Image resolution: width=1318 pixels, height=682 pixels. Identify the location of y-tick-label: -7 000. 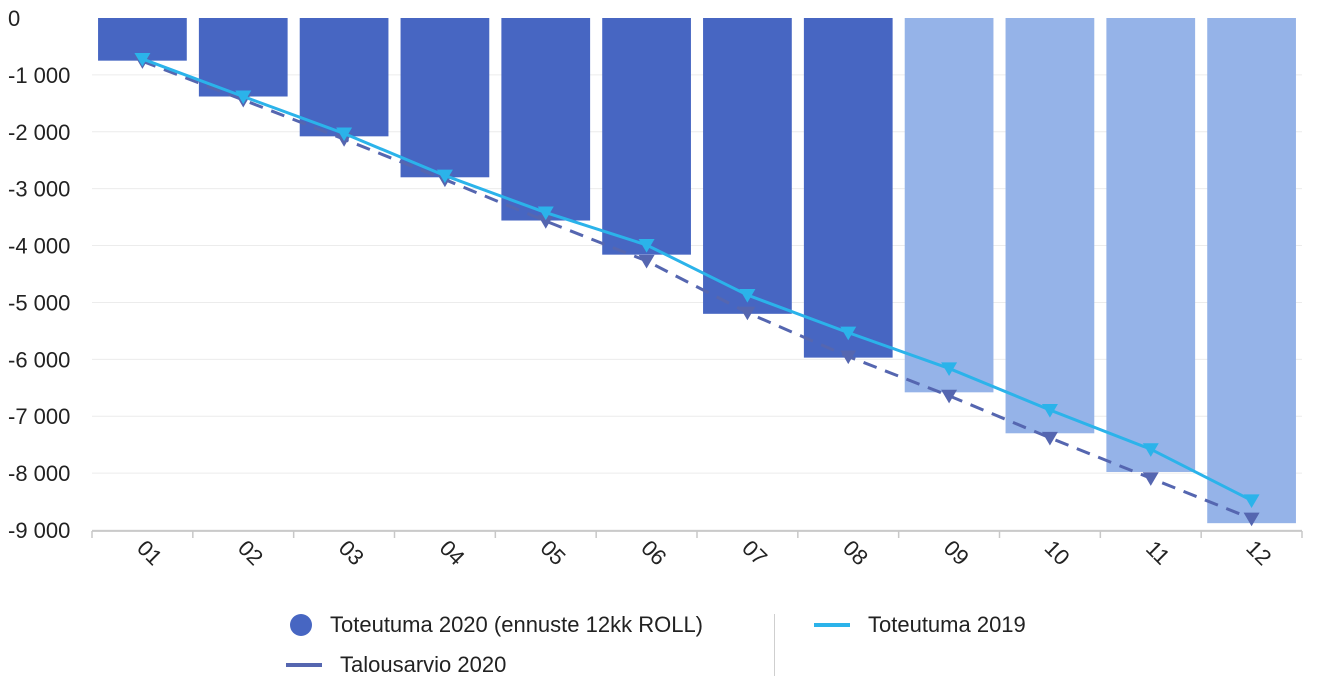
(39, 416).